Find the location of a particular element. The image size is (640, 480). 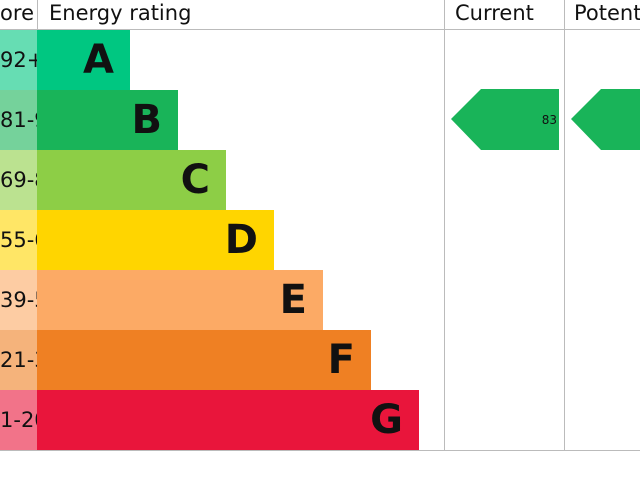

score-range-text: 1-20 is located at coordinates (18, 420).